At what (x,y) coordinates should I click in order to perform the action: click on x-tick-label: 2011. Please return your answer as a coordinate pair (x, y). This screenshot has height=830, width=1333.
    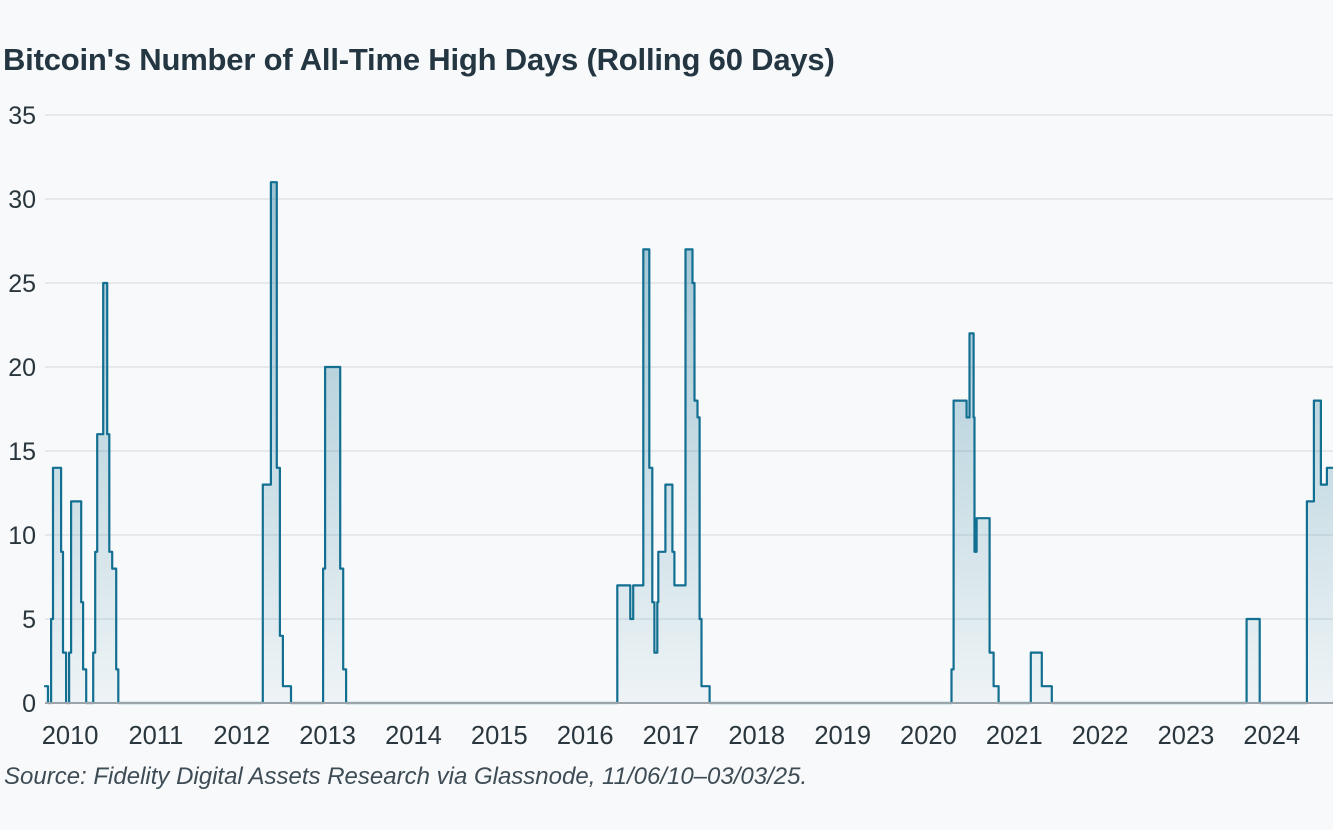
    Looking at the image, I should click on (155, 736).